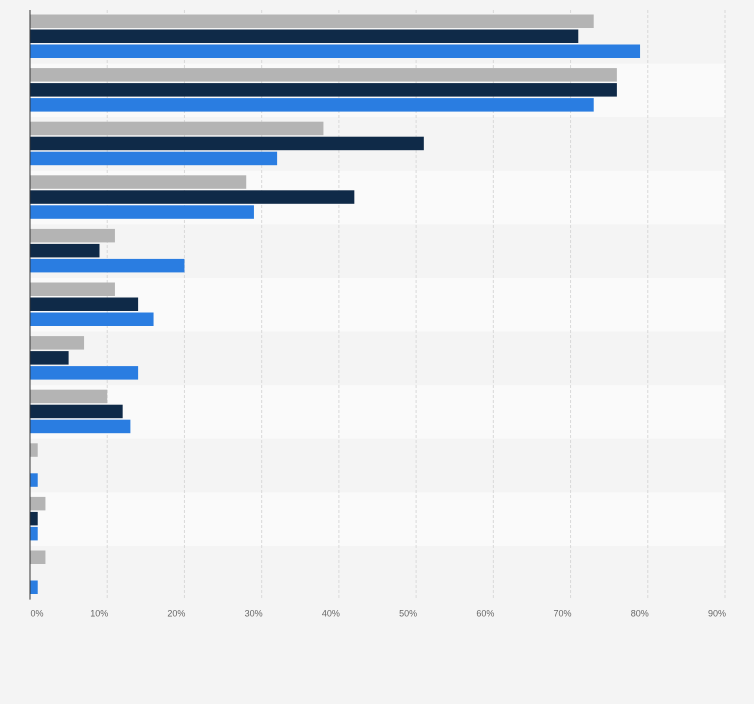 The height and width of the screenshot is (704, 754). What do you see at coordinates (176, 614) in the screenshot?
I see `x-tick-label: 20%` at bounding box center [176, 614].